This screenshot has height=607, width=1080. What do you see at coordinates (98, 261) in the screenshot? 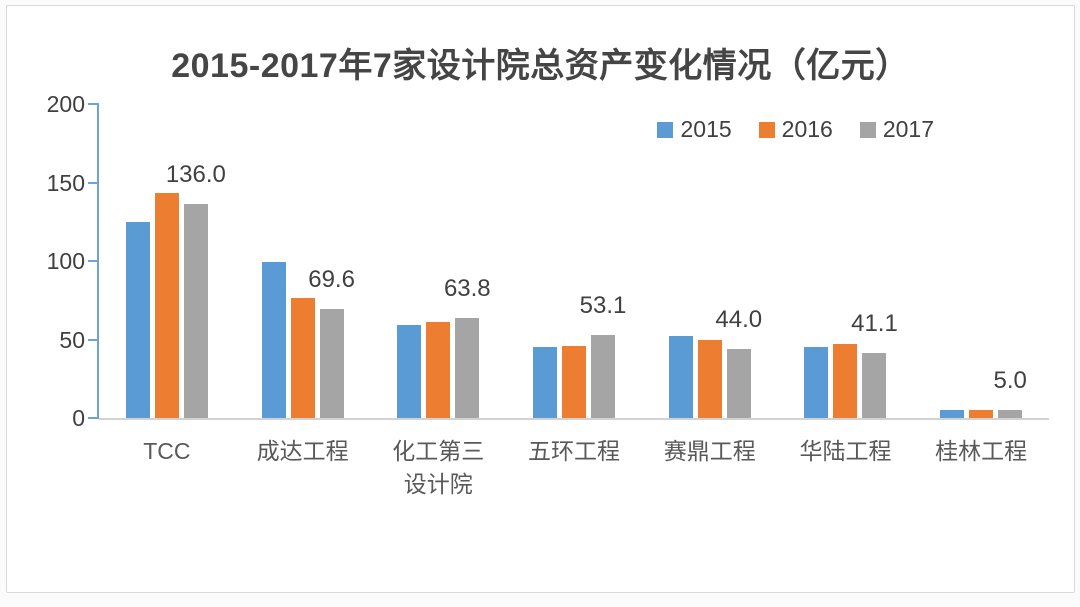
I see `y-axis-line` at bounding box center [98, 261].